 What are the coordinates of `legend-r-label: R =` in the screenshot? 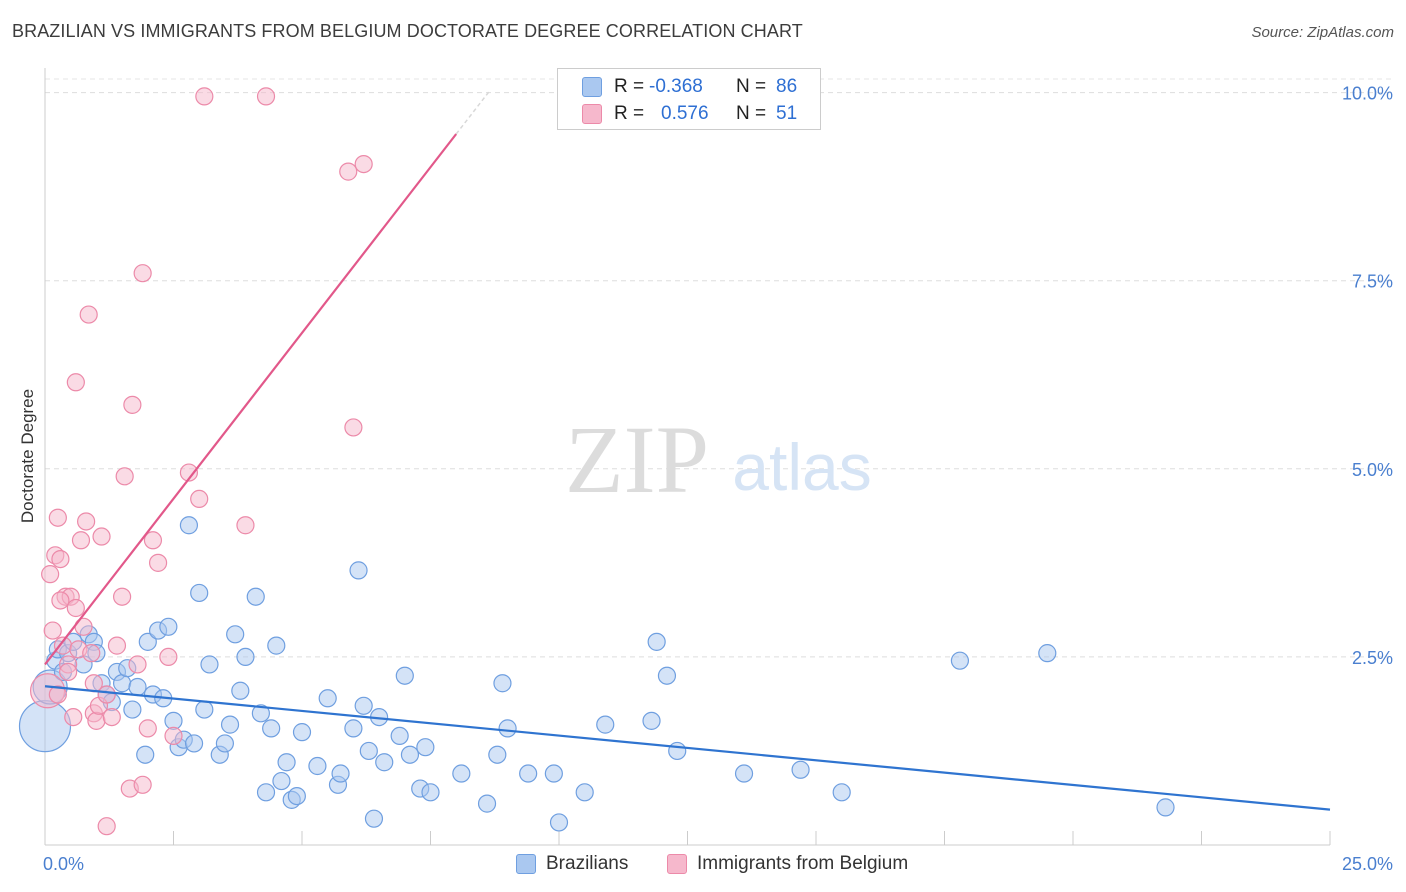 It's located at (629, 86).